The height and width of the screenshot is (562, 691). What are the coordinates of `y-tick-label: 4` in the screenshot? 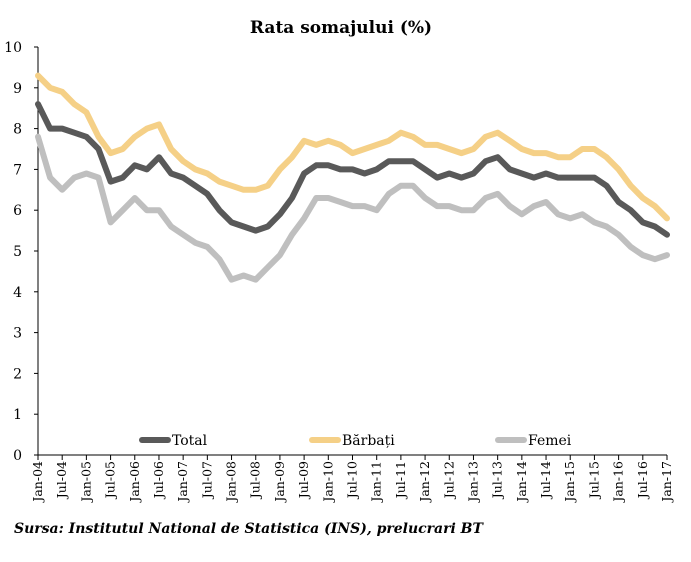 It's located at (17, 293).